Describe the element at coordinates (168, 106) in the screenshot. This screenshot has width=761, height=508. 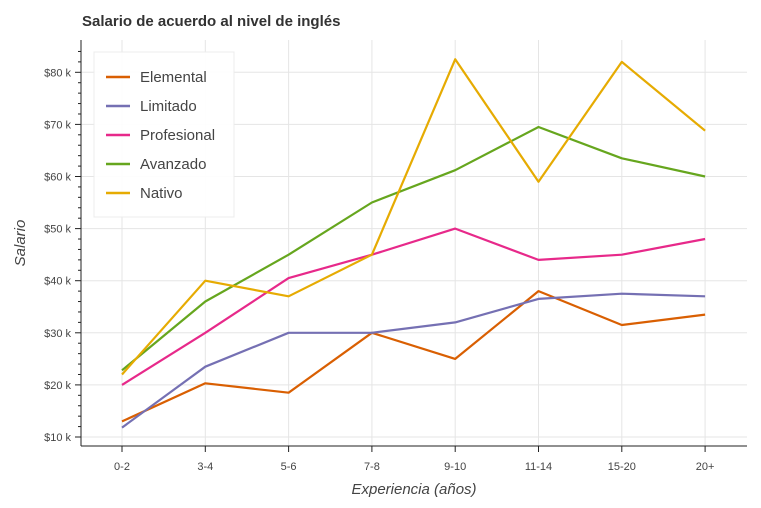
I see `legend-label: Limitado` at that location.